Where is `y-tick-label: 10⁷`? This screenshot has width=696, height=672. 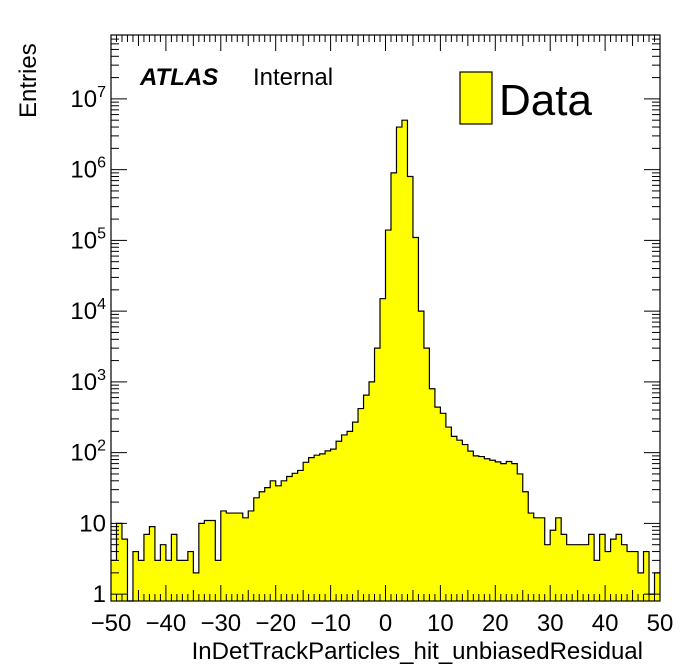
y-tick-label: 10⁷ is located at coordinates (88, 98).